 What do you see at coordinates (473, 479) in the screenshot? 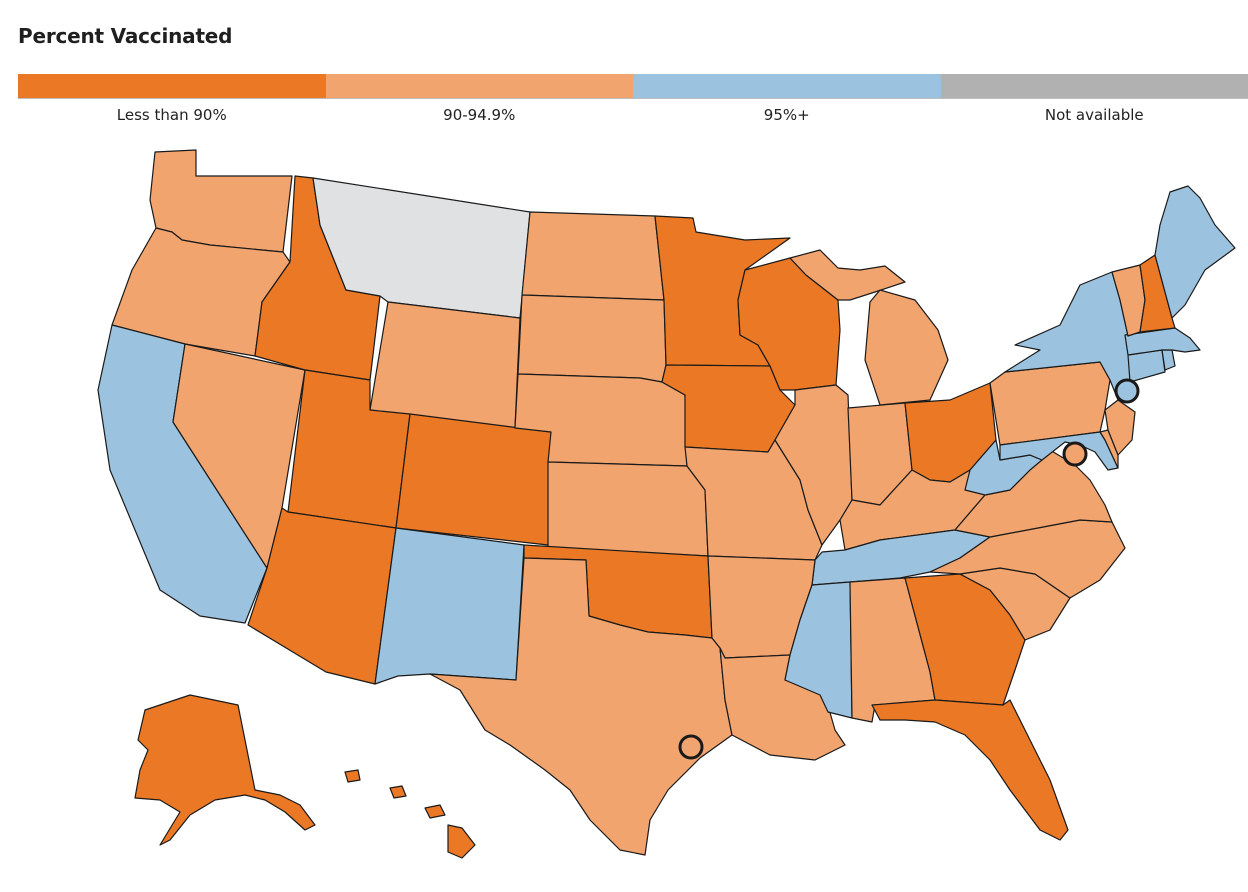
I see `state-co` at bounding box center [473, 479].